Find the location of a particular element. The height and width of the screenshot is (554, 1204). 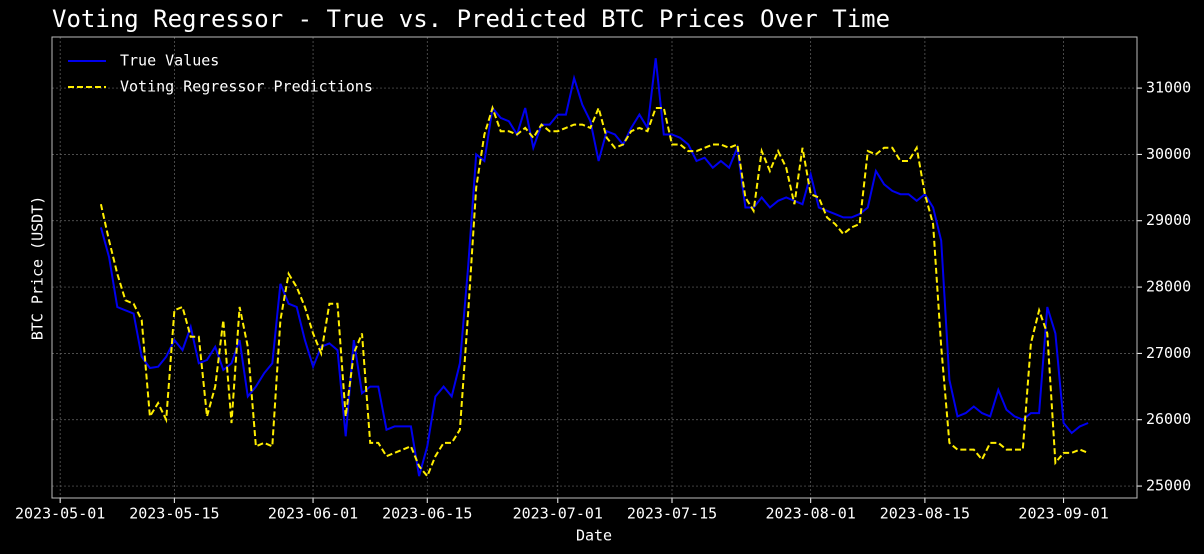

x-tick-label: 2023-08-01 is located at coordinates (811, 514).